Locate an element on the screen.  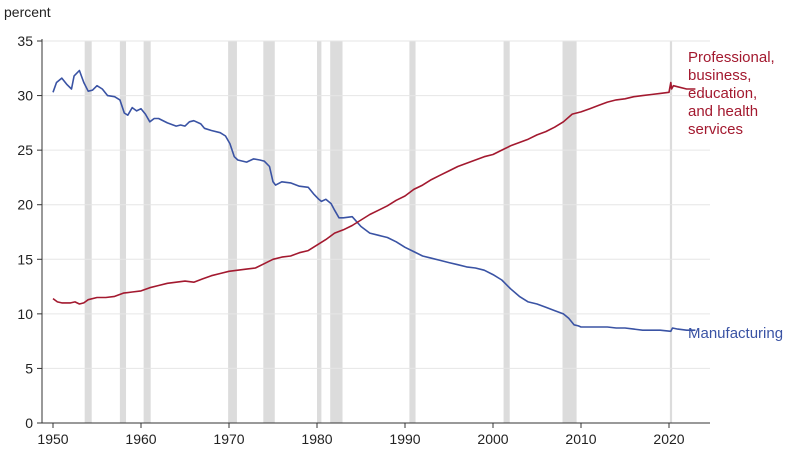
professional-label-line: Professional, is located at coordinates (731, 57).